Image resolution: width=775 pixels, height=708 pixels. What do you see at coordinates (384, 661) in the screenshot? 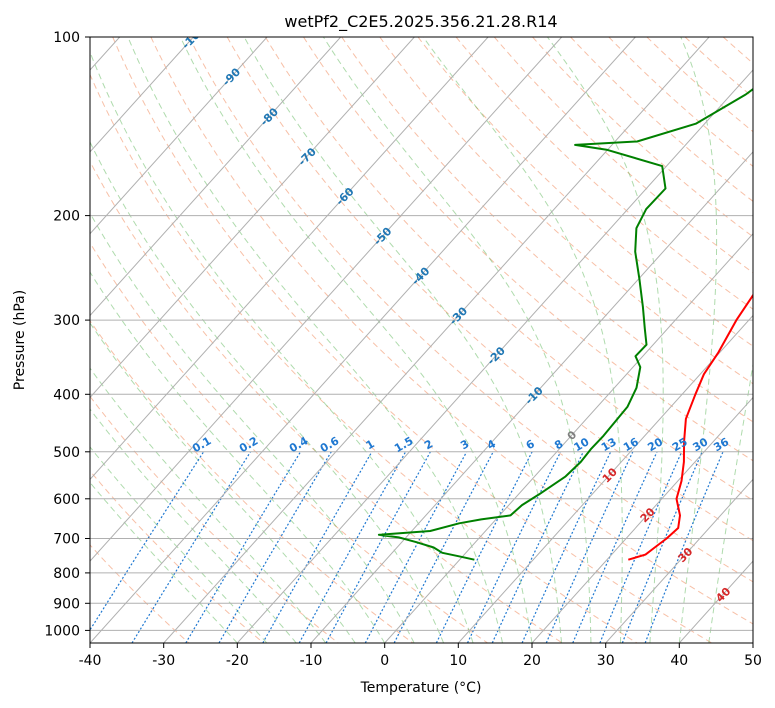
I see `x-tick-label: 0` at bounding box center [384, 661].